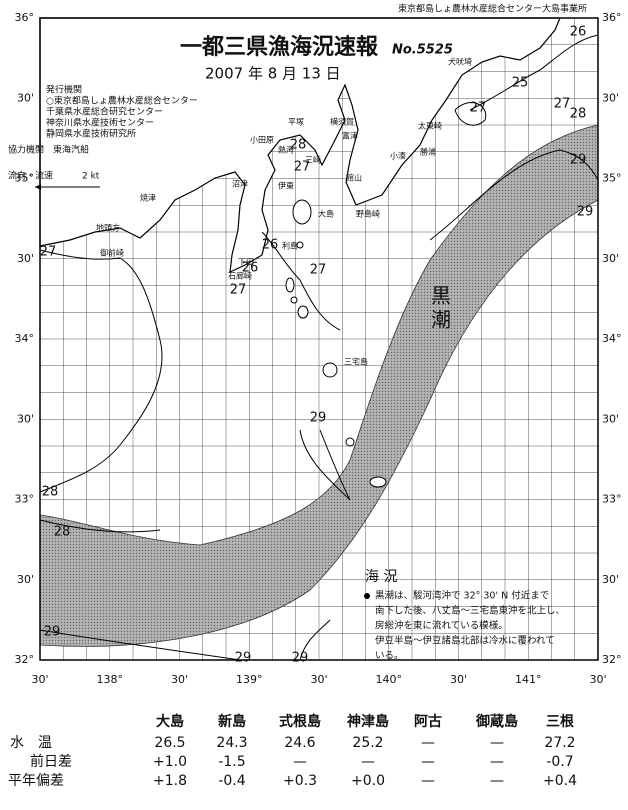 This screenshot has height=810, width=628. I want to click on table-header: 三根, so click(560, 721).